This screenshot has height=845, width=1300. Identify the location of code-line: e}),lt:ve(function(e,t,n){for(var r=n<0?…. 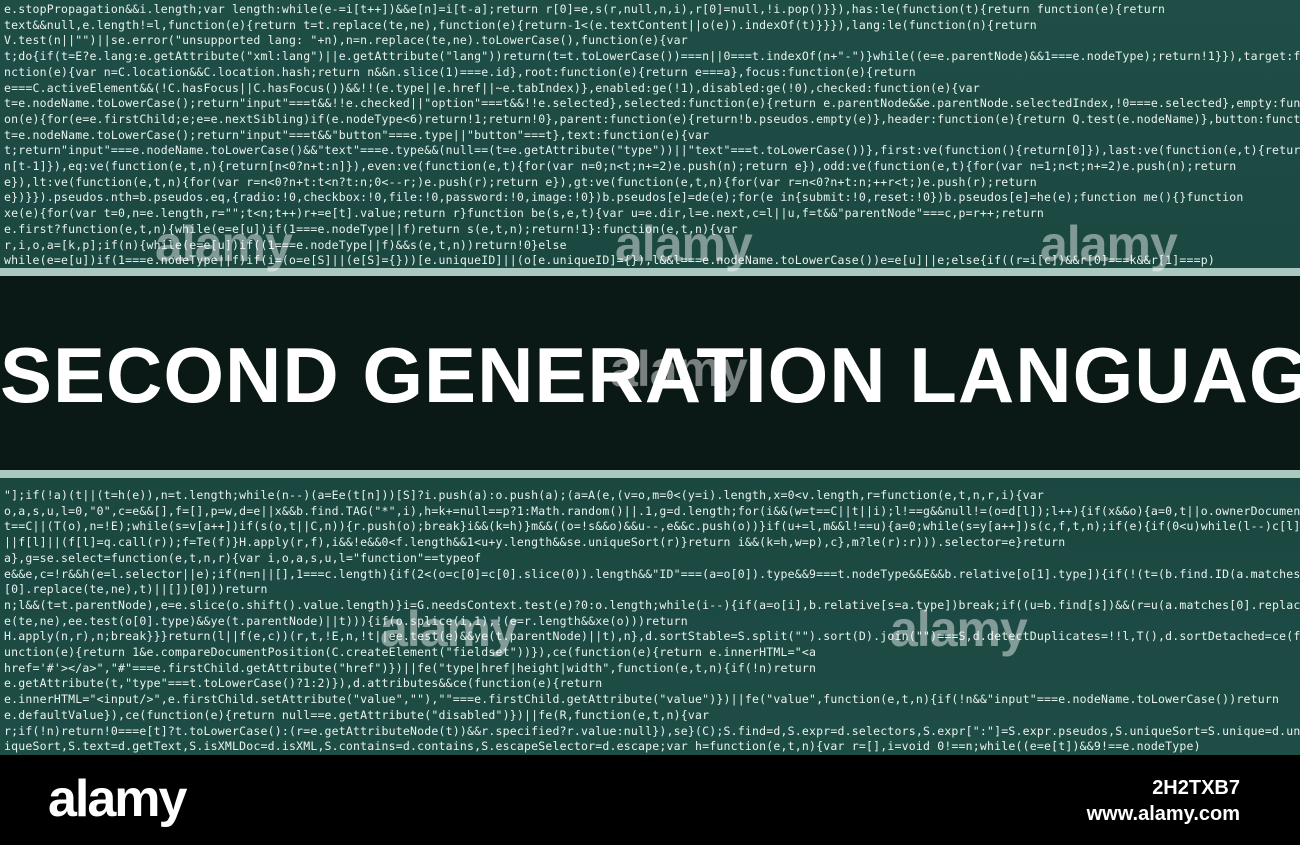
(520, 181).